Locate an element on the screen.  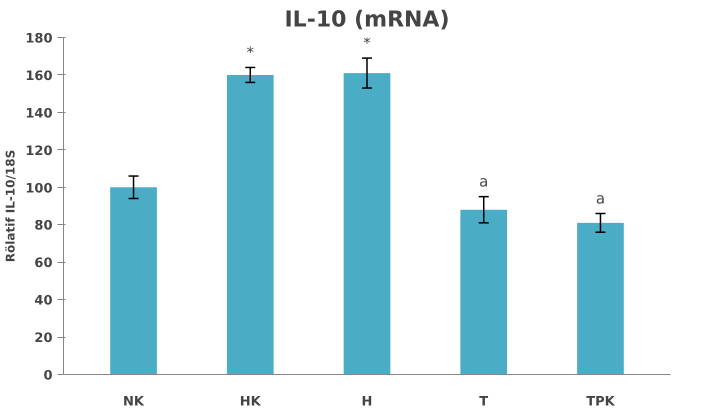
y-tick-label: 100 is located at coordinates (39, 188).